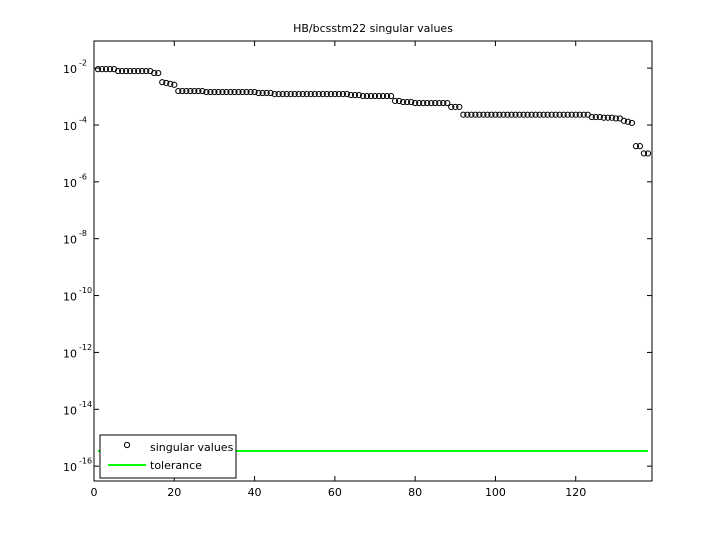 The image size is (720, 540). I want to click on legend-swatch, so click(127, 445).